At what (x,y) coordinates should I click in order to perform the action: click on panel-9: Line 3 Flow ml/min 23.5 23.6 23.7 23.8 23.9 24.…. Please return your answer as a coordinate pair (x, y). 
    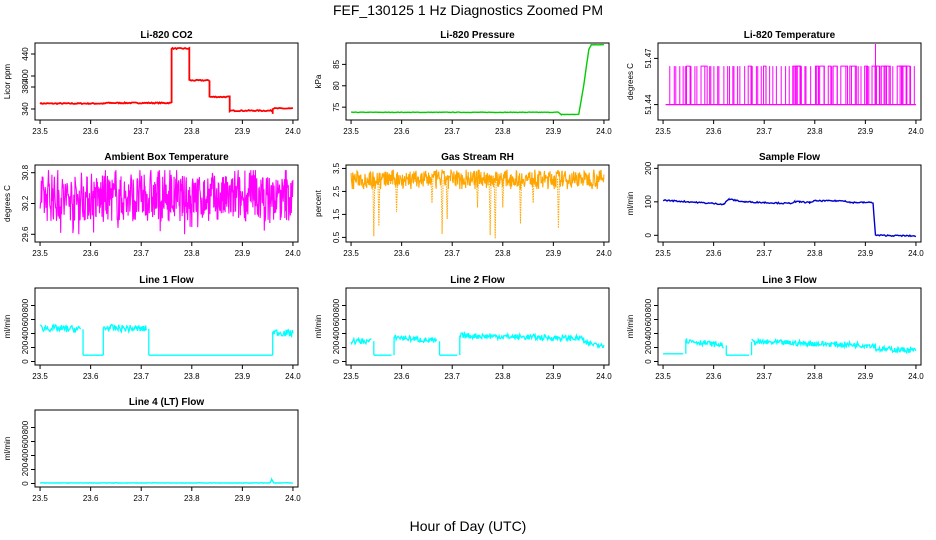
    Looking at the image, I should click on (775, 328).